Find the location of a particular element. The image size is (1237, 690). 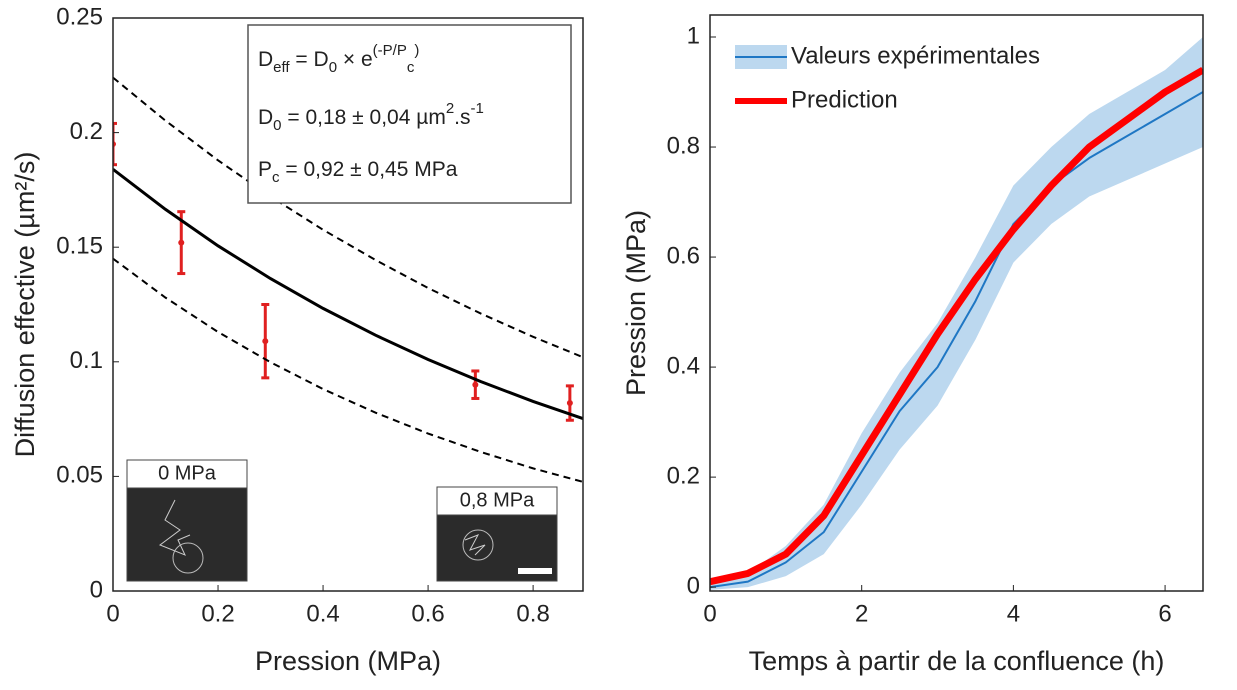

x-tick-label: 4 is located at coordinates (1013, 613).